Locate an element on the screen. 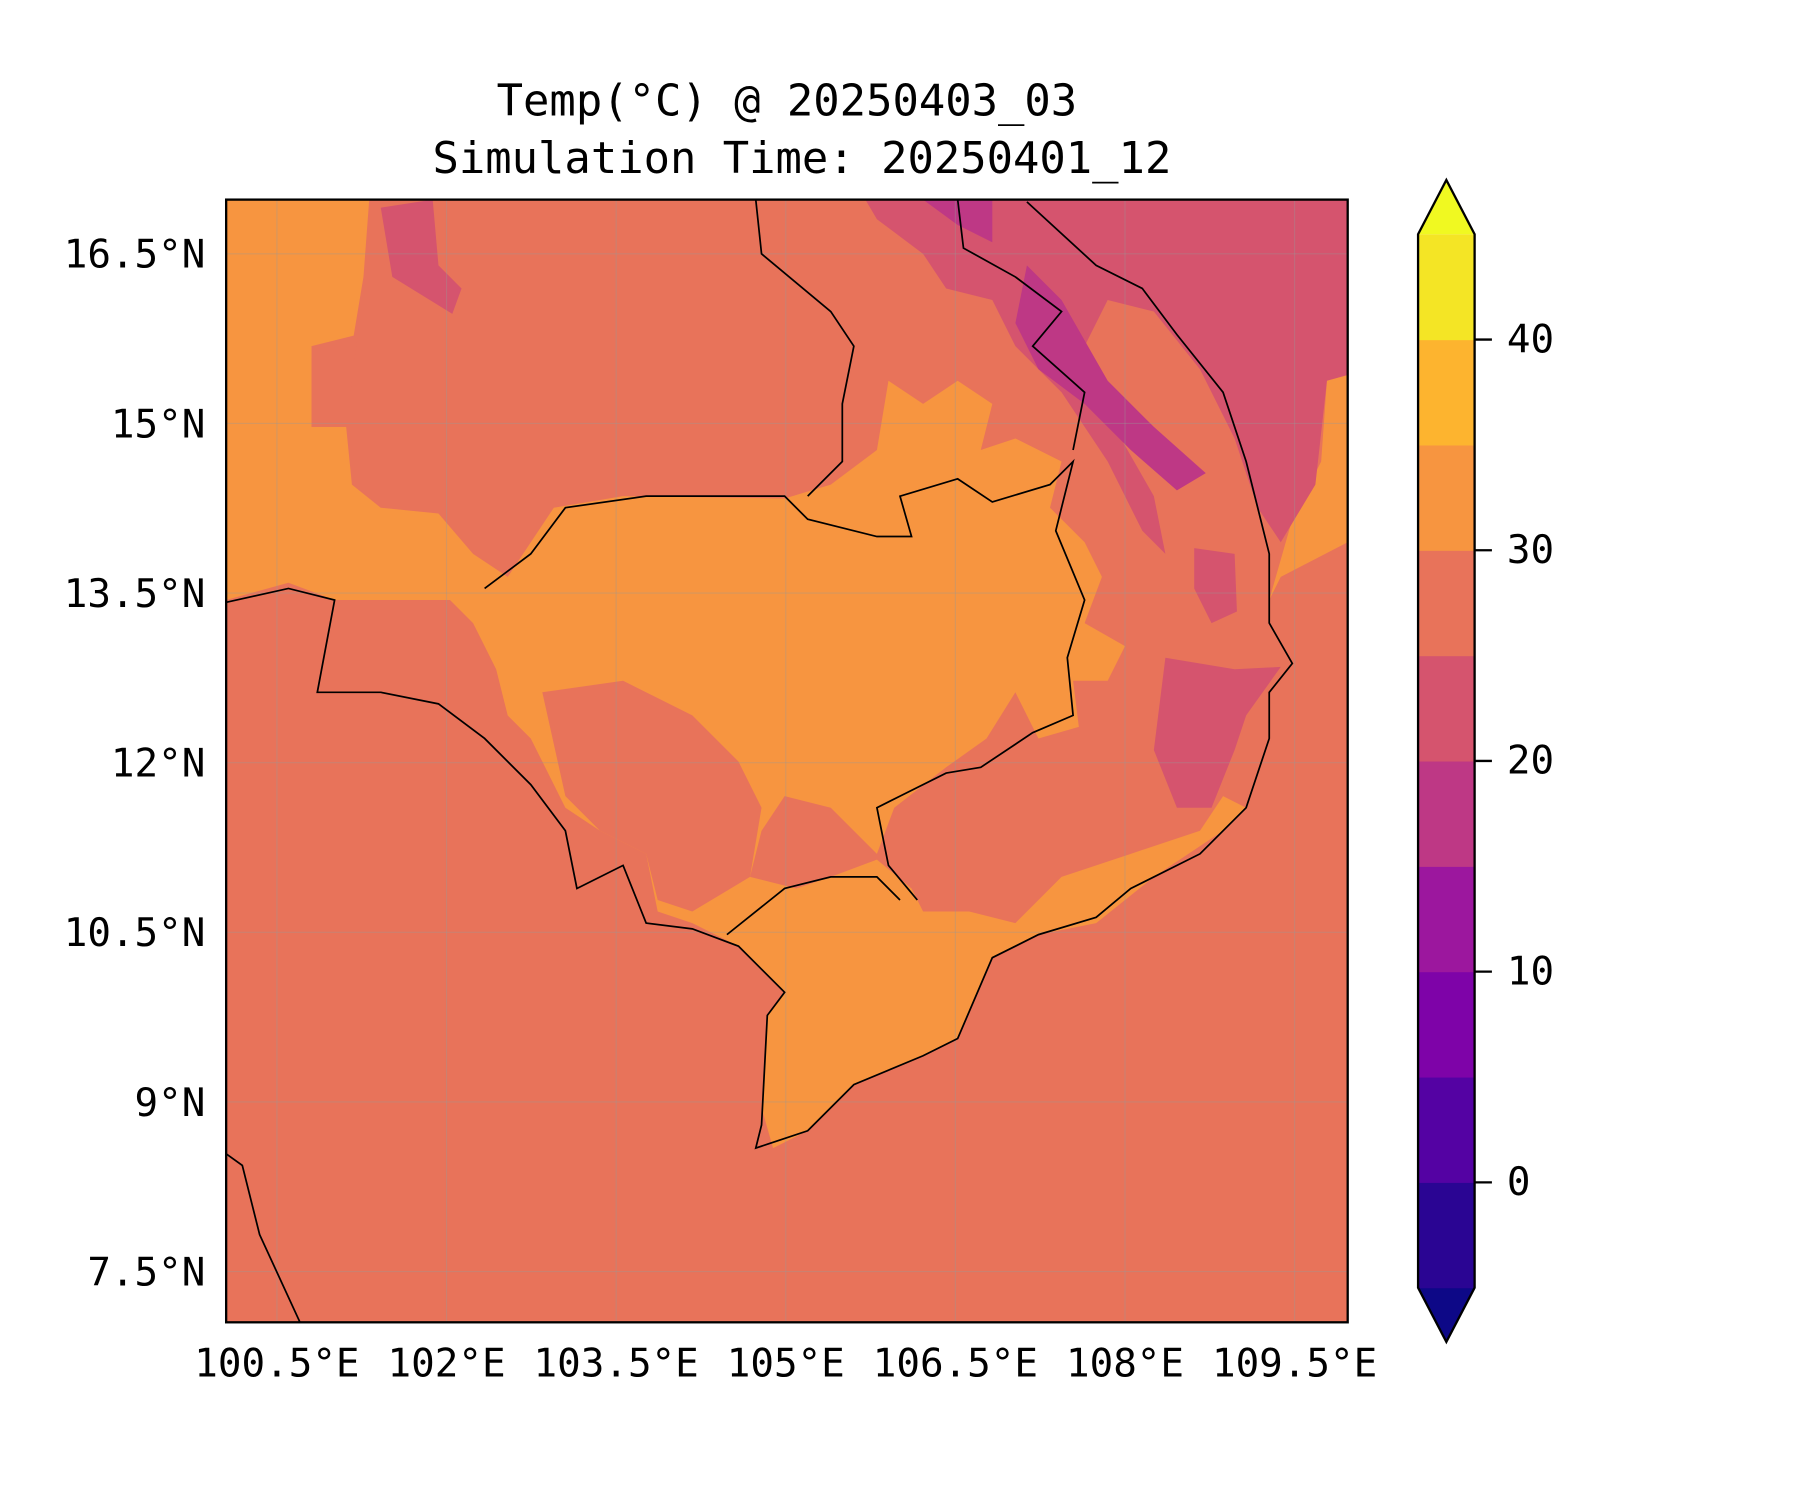  band-15-20-north is located at coordinates (958, 221).